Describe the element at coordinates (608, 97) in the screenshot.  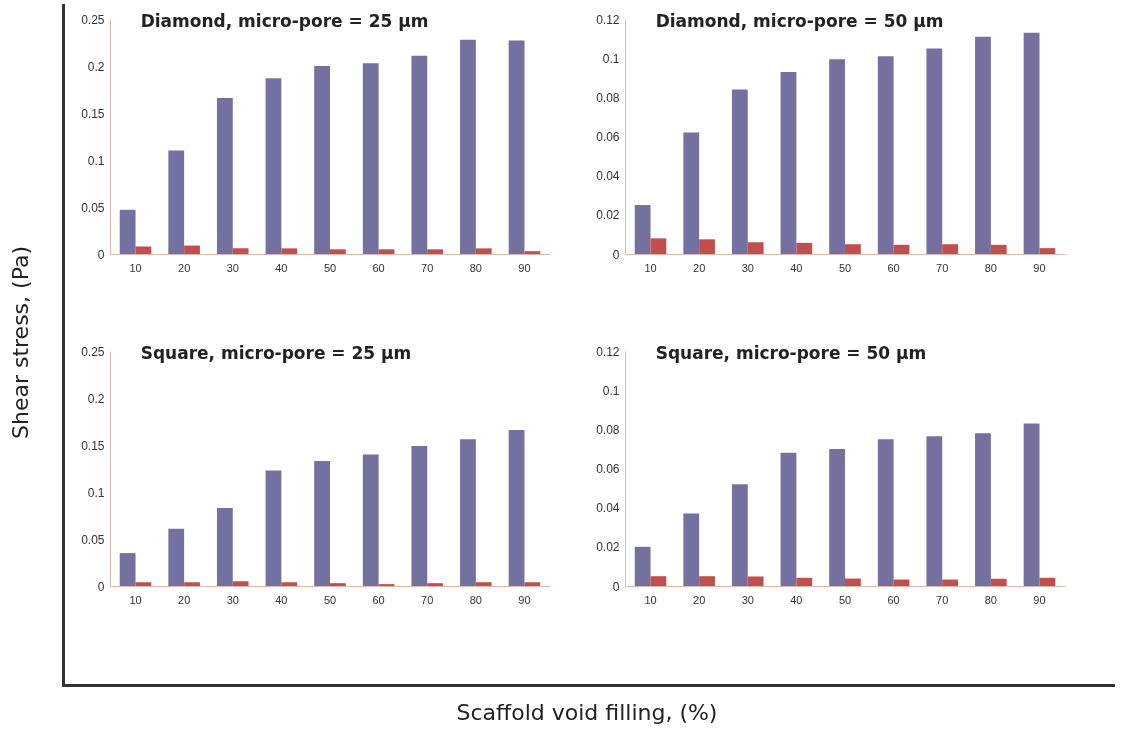
I see `y-tick-label: 0.08` at that location.